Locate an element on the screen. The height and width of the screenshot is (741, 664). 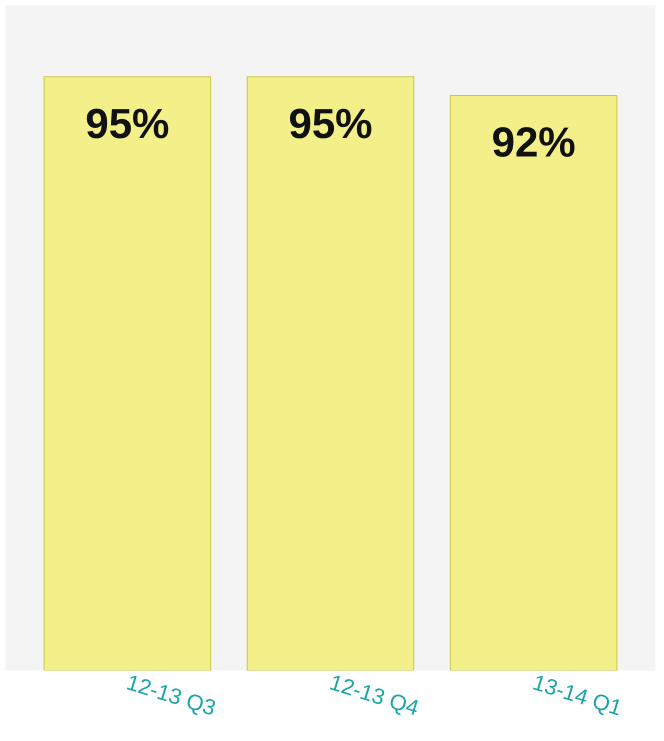
x-tick-label: 12-13 Q3 is located at coordinates (171, 695).